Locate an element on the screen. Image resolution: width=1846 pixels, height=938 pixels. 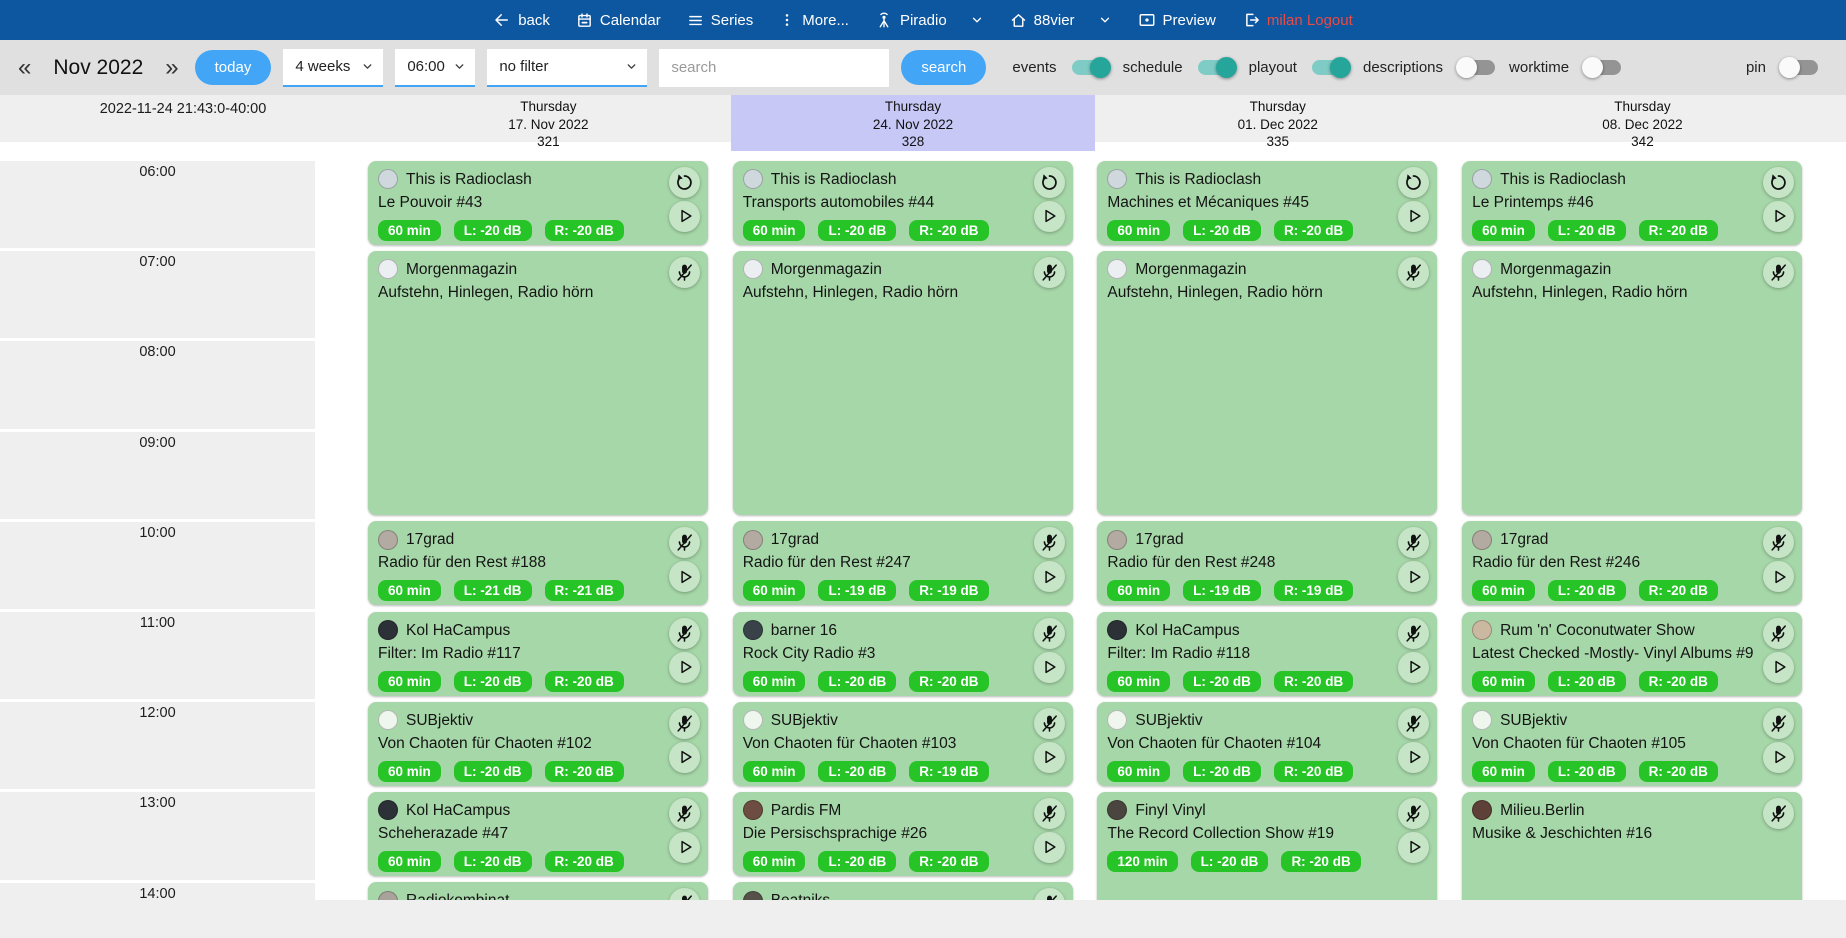
events-toggle is located at coordinates (1091, 67).